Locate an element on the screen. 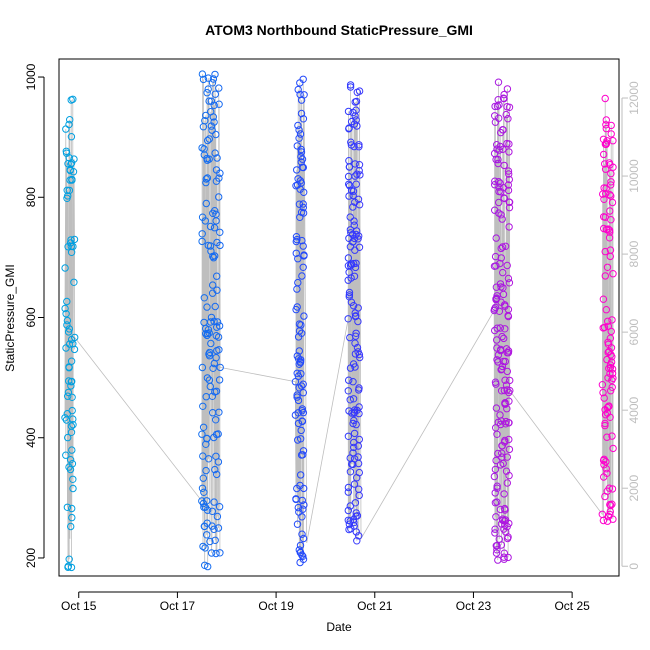 This screenshot has height=650, width=650. y-axis: 200 400 600 800 1000 is located at coordinates (34, 315).